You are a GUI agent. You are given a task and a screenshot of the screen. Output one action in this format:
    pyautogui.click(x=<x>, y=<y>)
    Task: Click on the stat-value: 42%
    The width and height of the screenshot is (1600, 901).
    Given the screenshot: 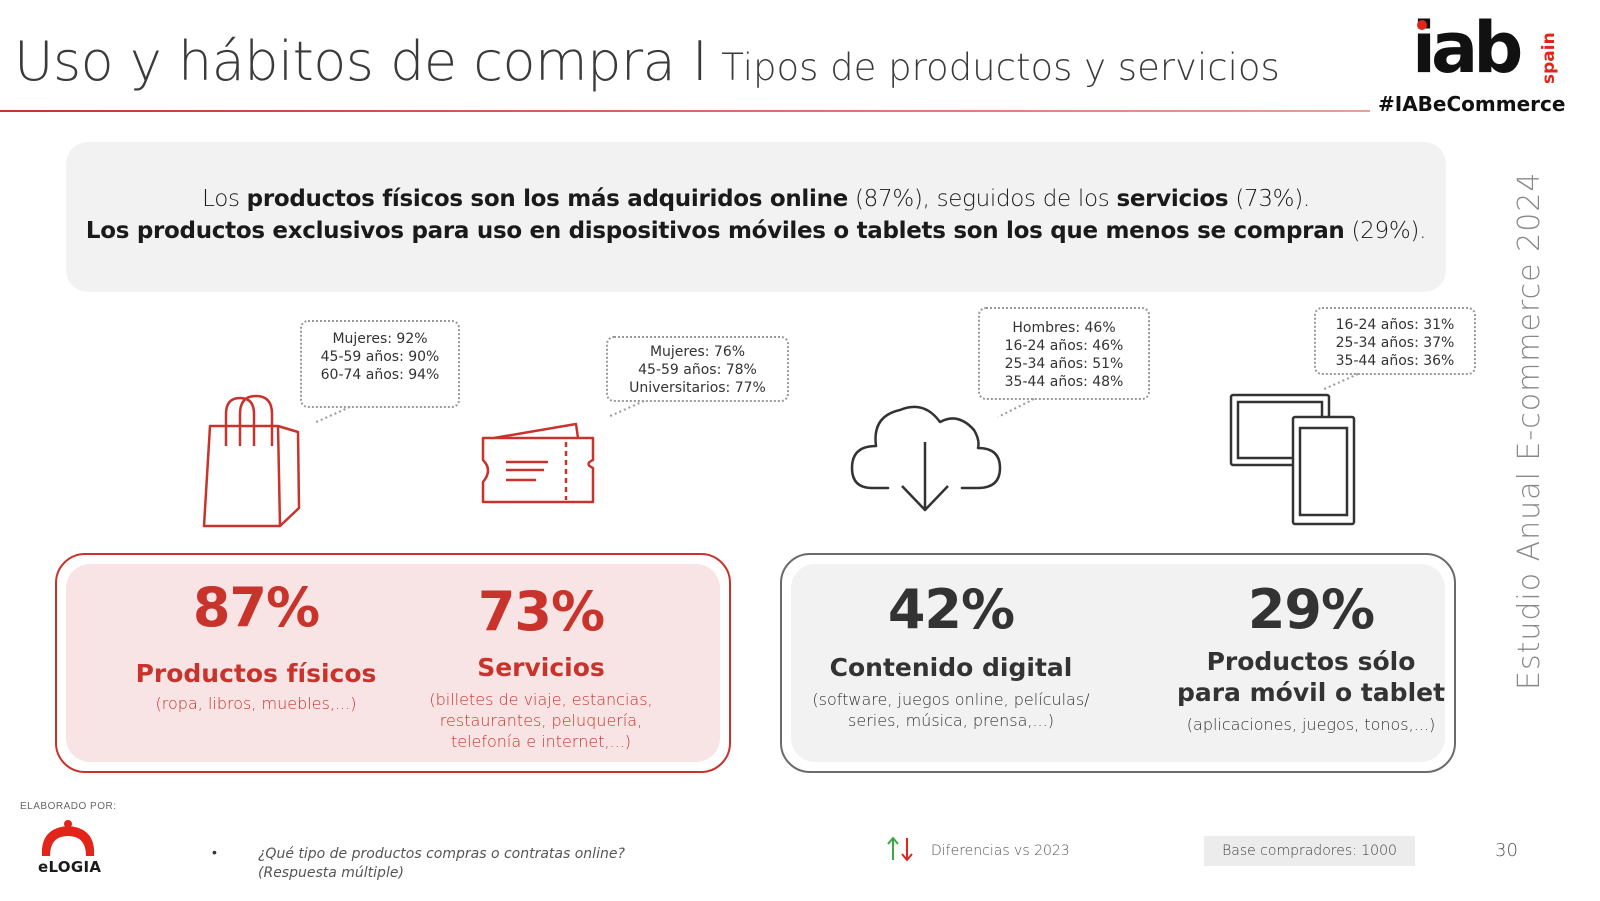 What is the action you would take?
    pyautogui.click(x=951, y=609)
    